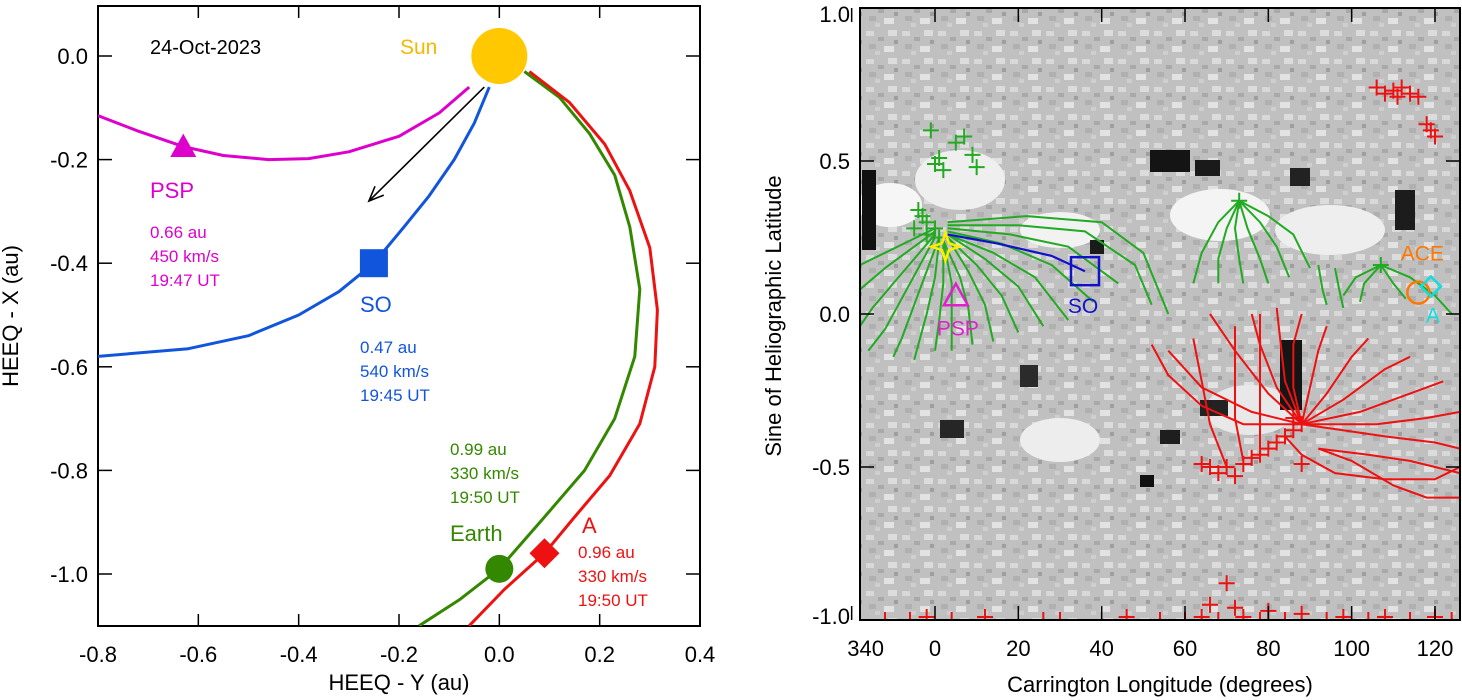 The height and width of the screenshot is (700, 1462). What do you see at coordinates (1418, 292) in the screenshot?
I see `ace-footpoint-marker` at bounding box center [1418, 292].